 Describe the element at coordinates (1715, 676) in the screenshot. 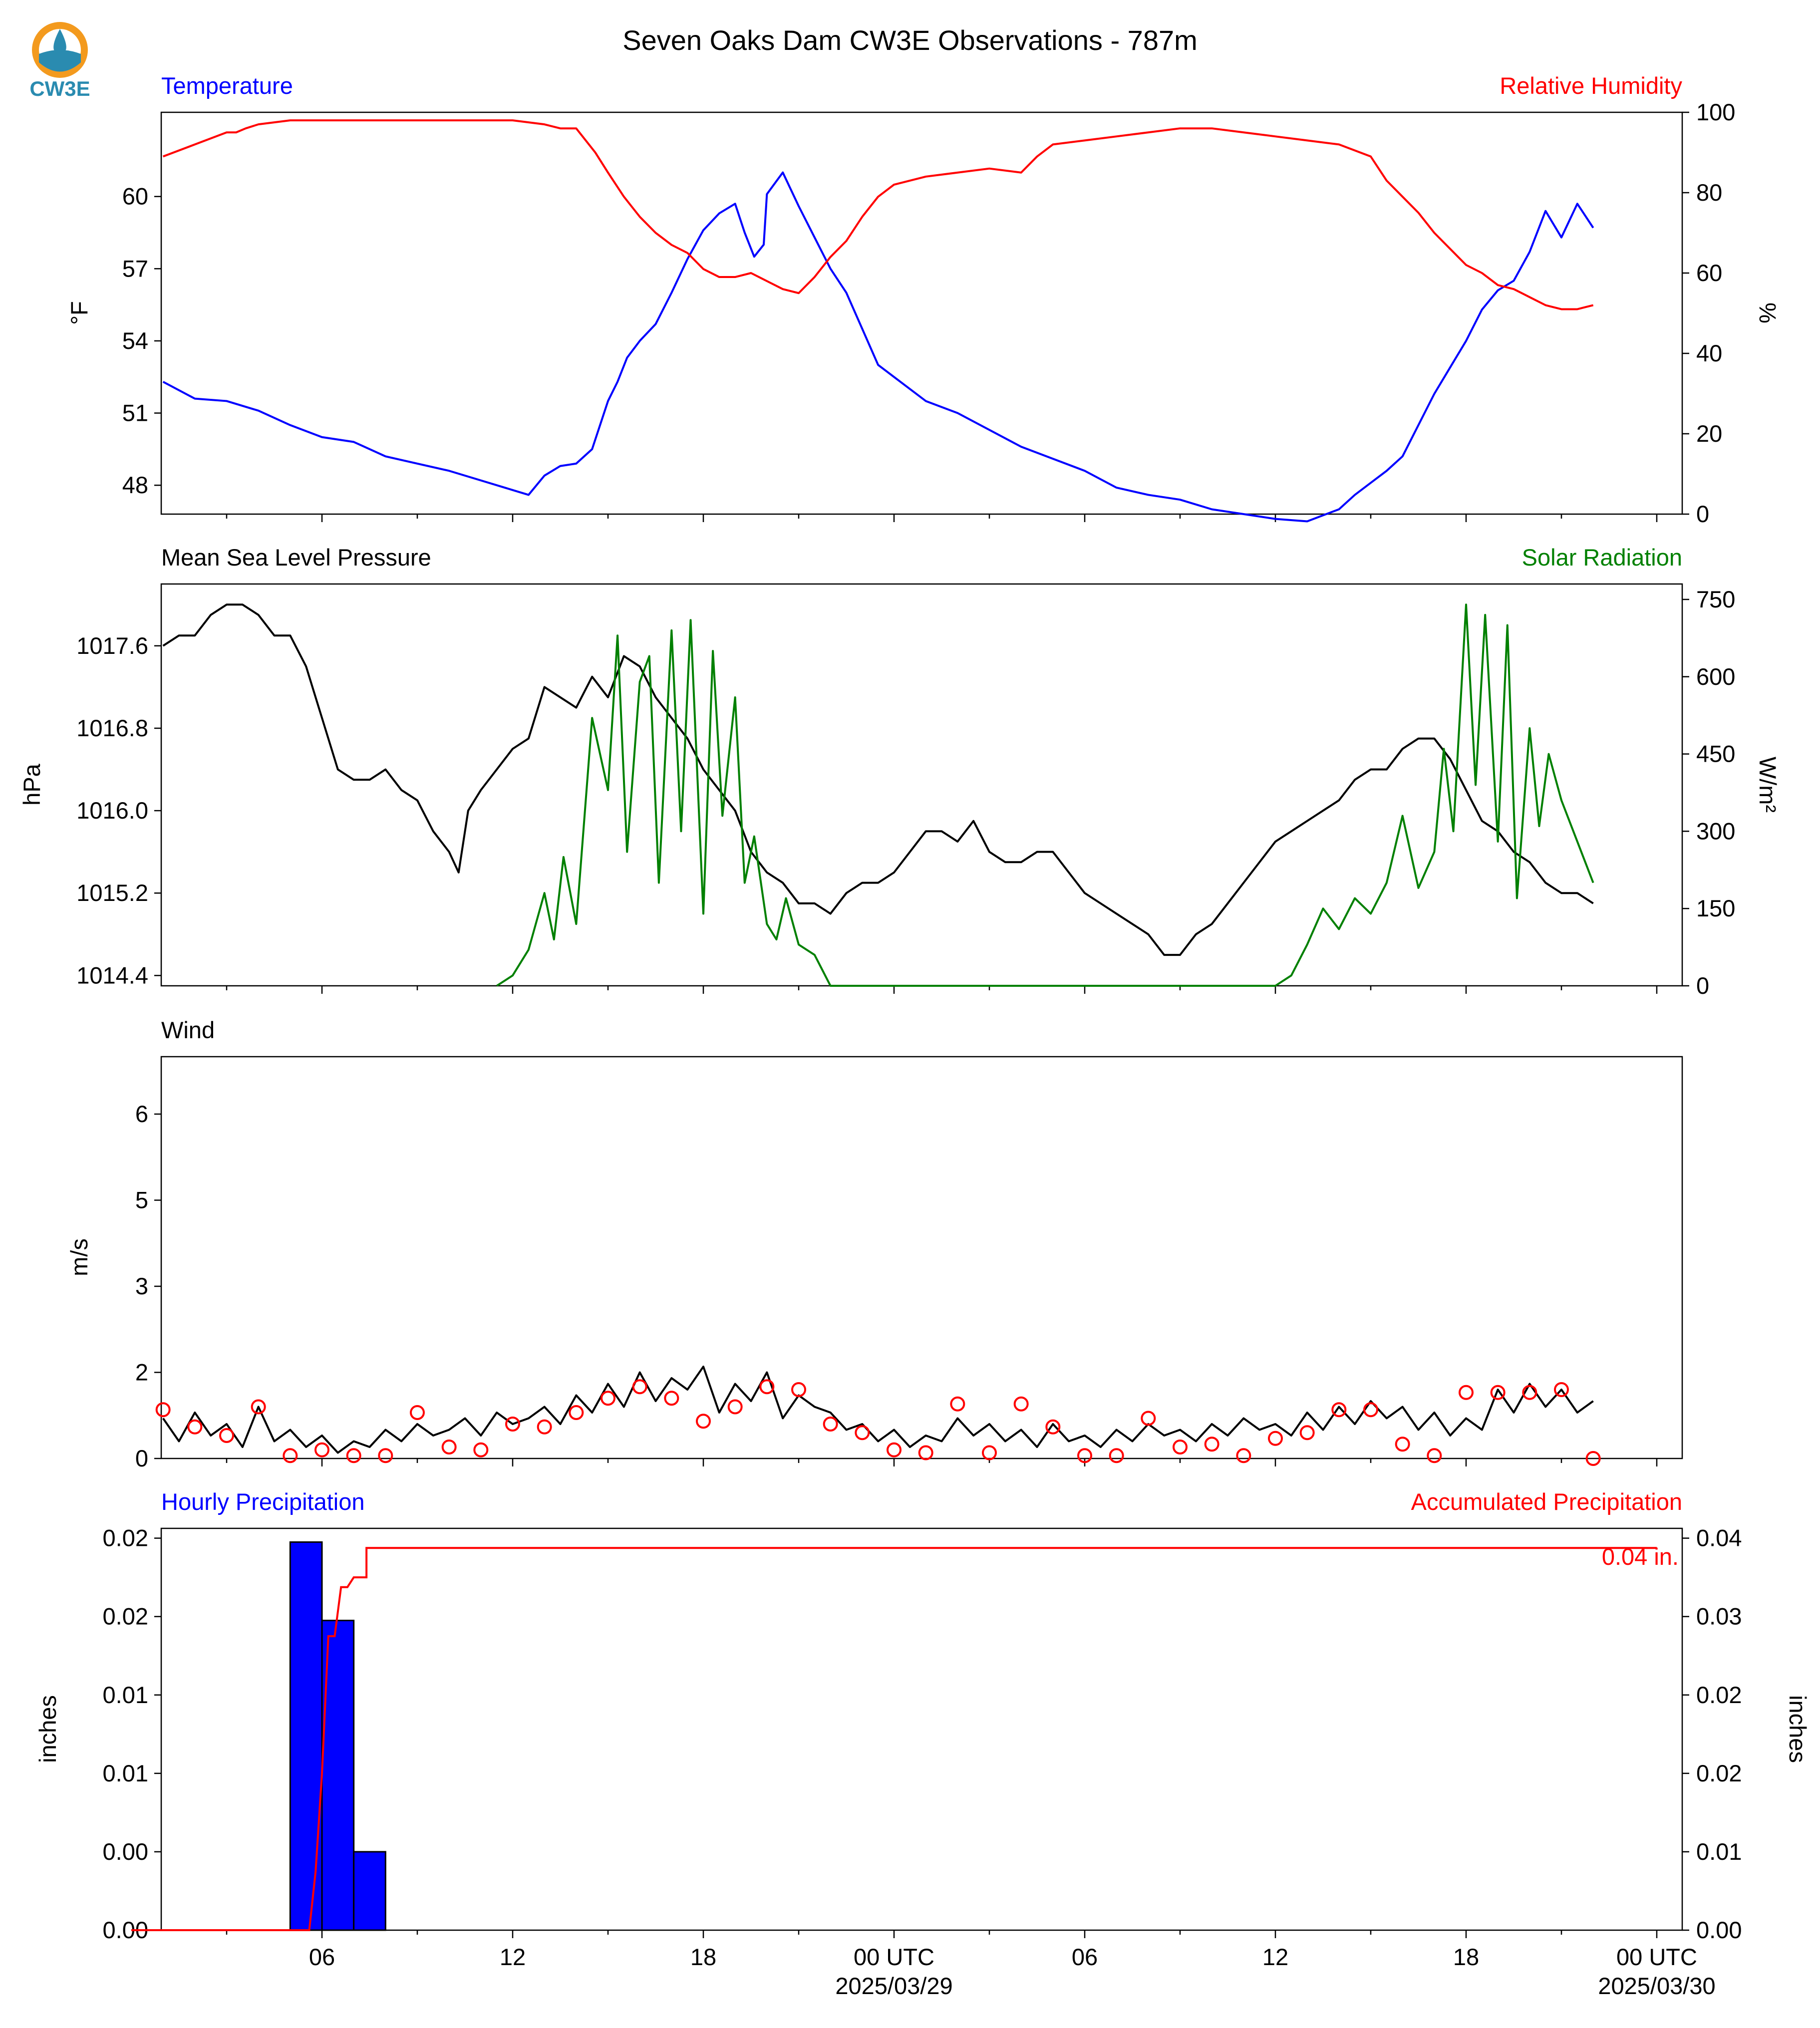

I see `y-tick-label-right: 600` at that location.